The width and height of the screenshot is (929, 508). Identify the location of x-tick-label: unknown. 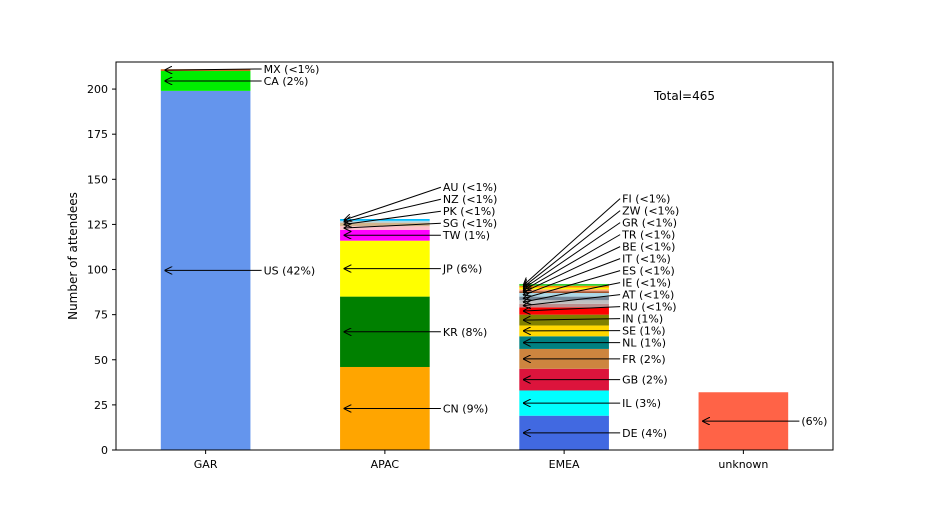
(743, 464).